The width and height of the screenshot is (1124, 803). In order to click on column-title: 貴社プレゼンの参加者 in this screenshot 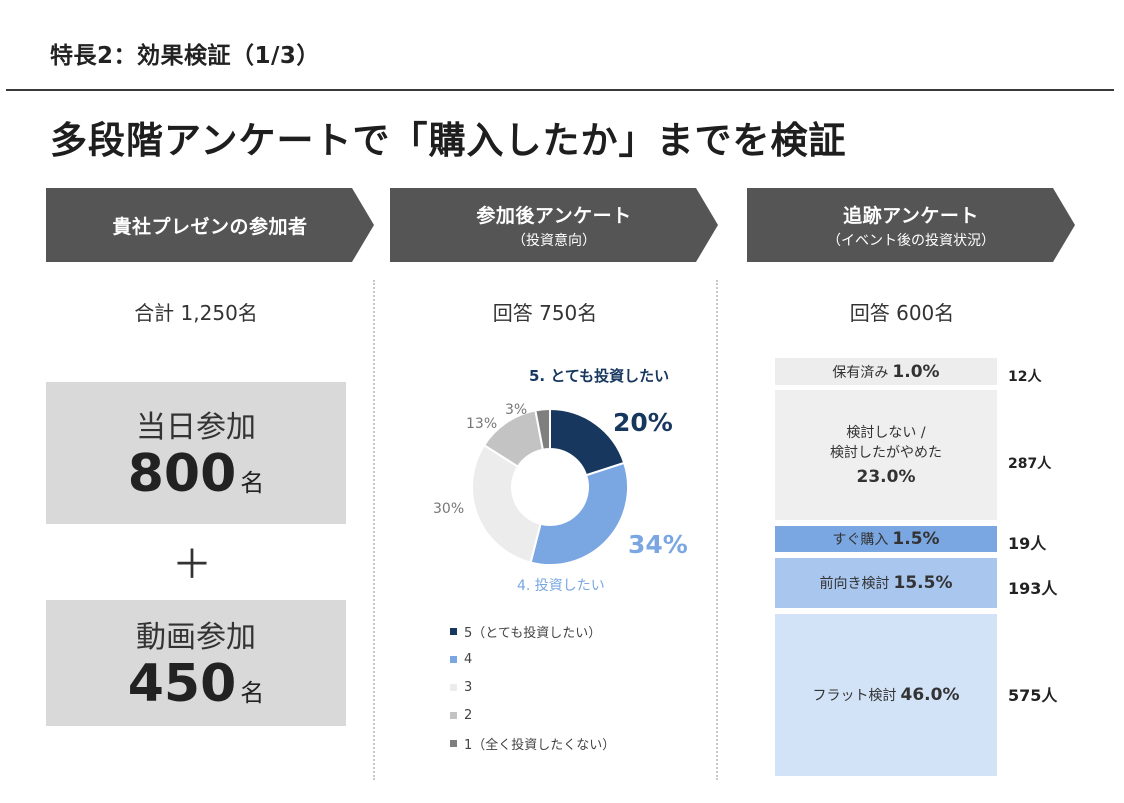, I will do `click(210, 226)`.